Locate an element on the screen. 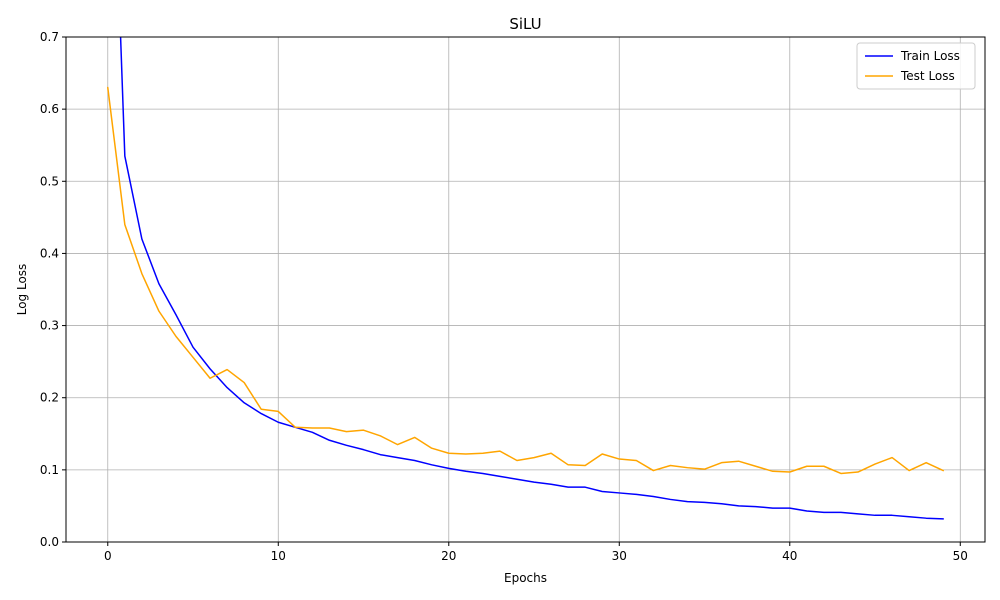 This screenshot has width=1000, height=600. y-tick-label: 0.1 is located at coordinates (49, 470).